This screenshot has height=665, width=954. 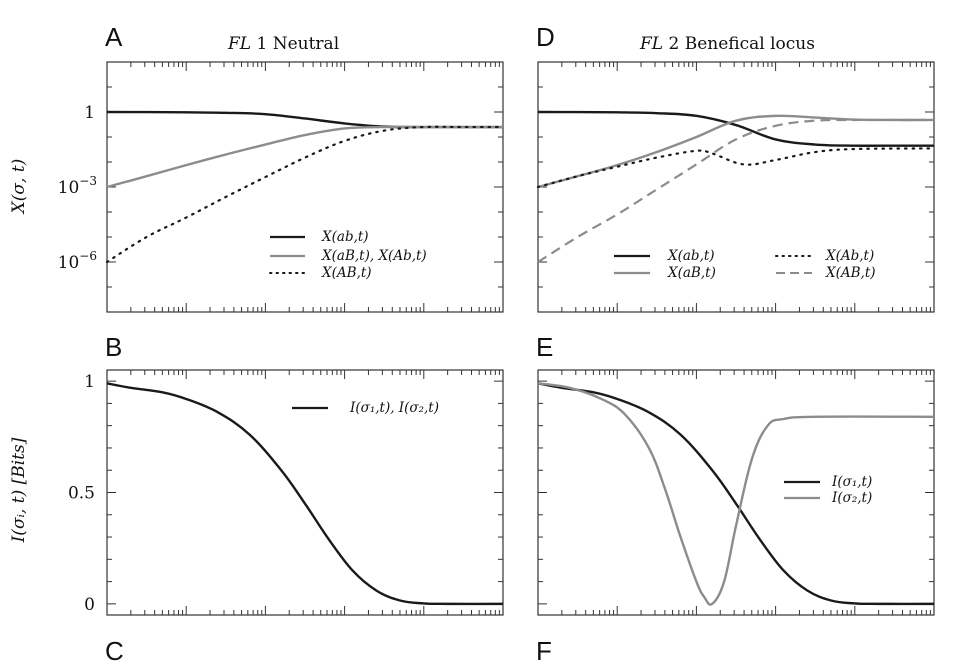 I want to click on y-tick-label: 0, so click(x=89, y=605).